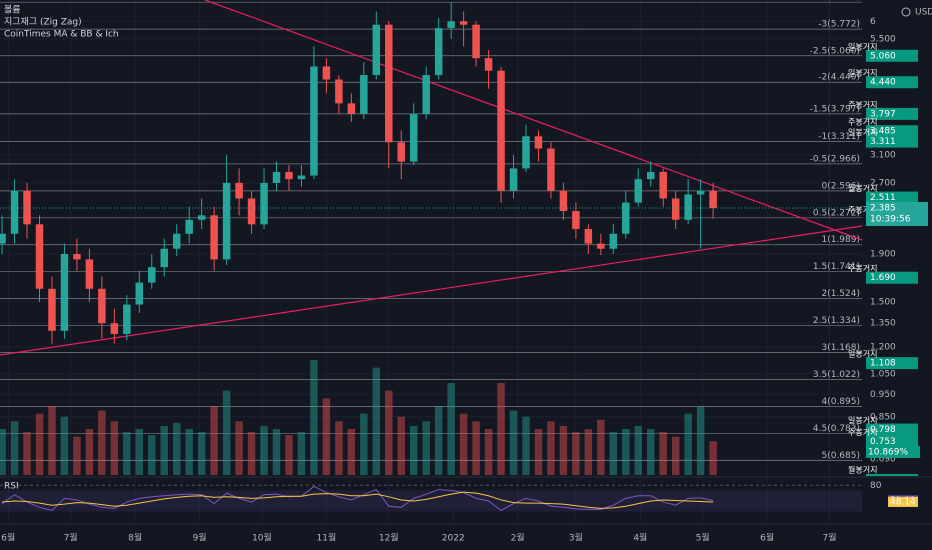  What do you see at coordinates (883, 255) in the screenshot?
I see `y-tick-label: 1.900` at bounding box center [883, 255].